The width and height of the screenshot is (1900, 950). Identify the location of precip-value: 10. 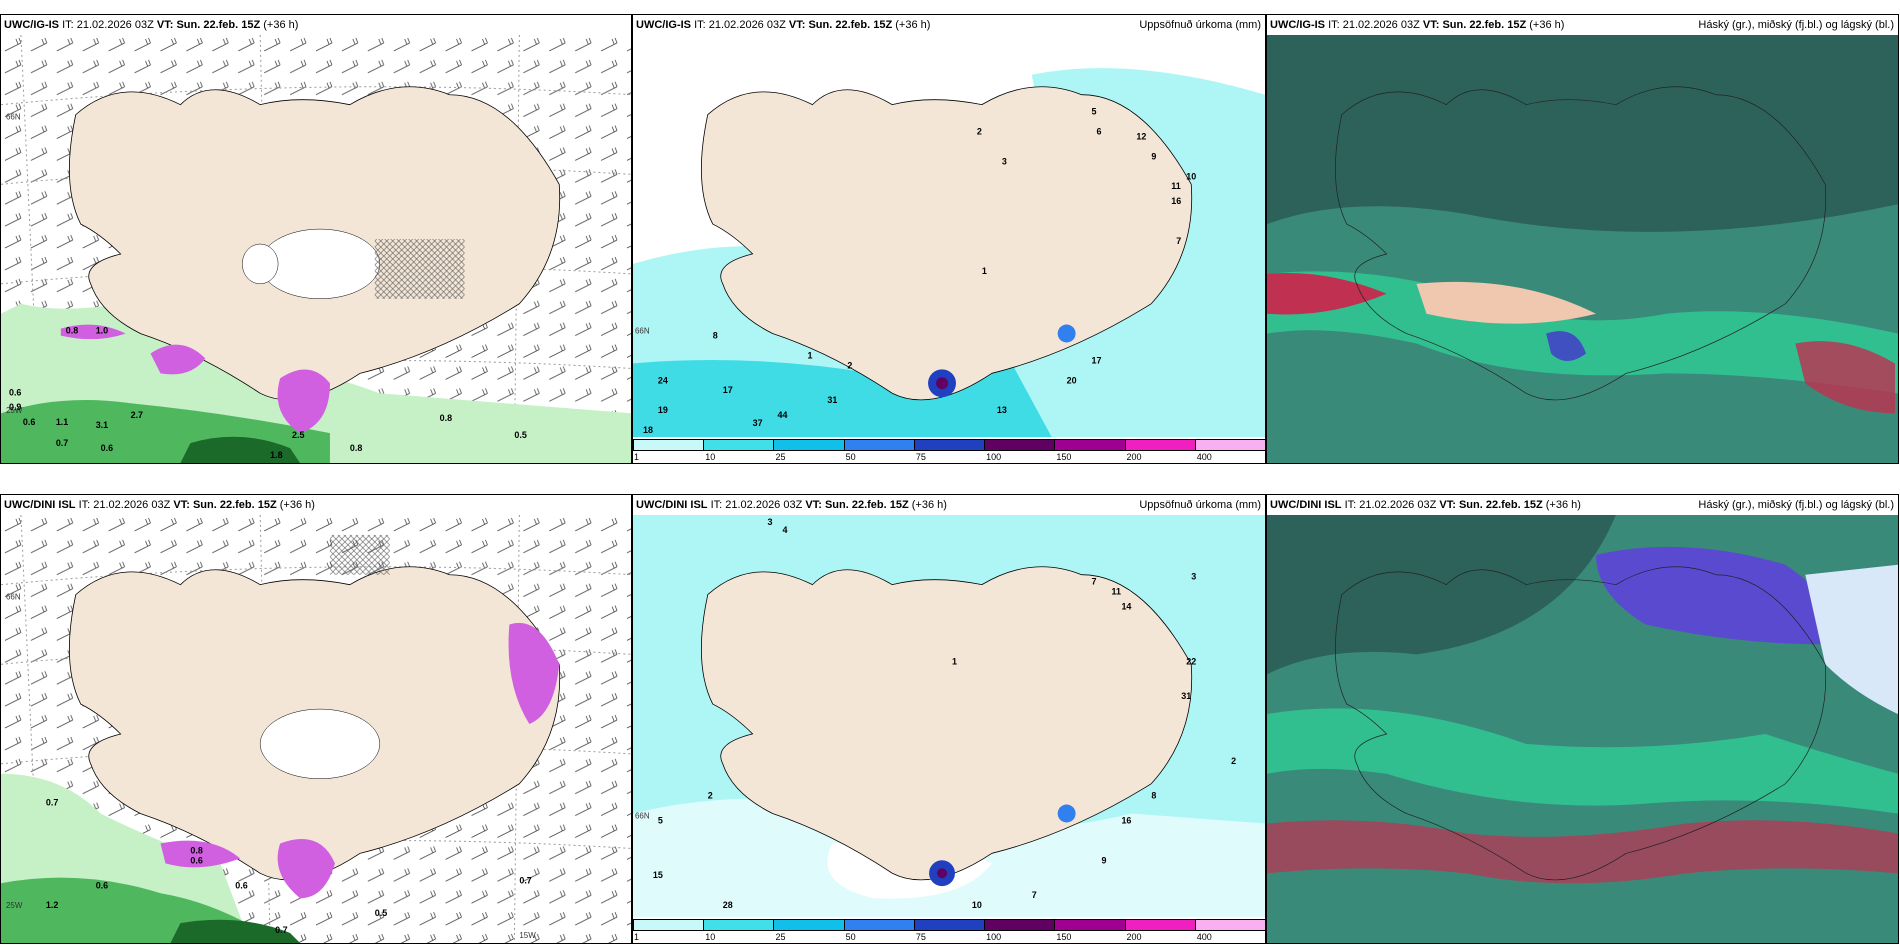
(977, 905).